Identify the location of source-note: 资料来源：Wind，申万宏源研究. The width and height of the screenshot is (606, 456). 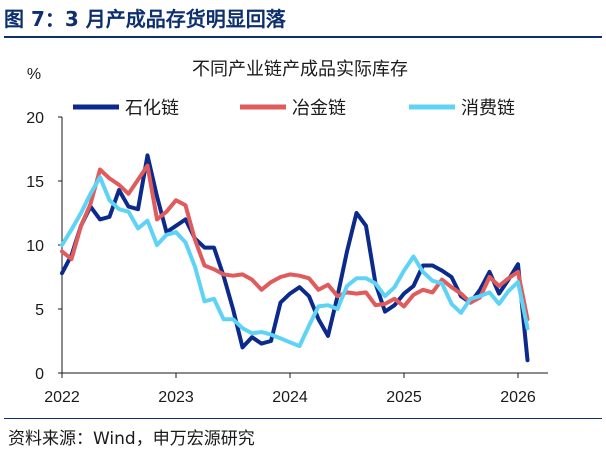
(131, 439).